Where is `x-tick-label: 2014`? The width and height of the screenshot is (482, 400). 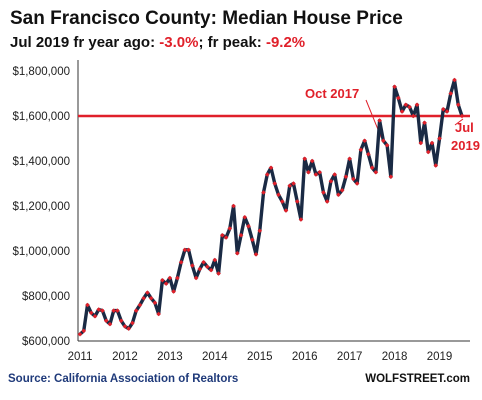 x-tick-label: 2014 is located at coordinates (215, 357).